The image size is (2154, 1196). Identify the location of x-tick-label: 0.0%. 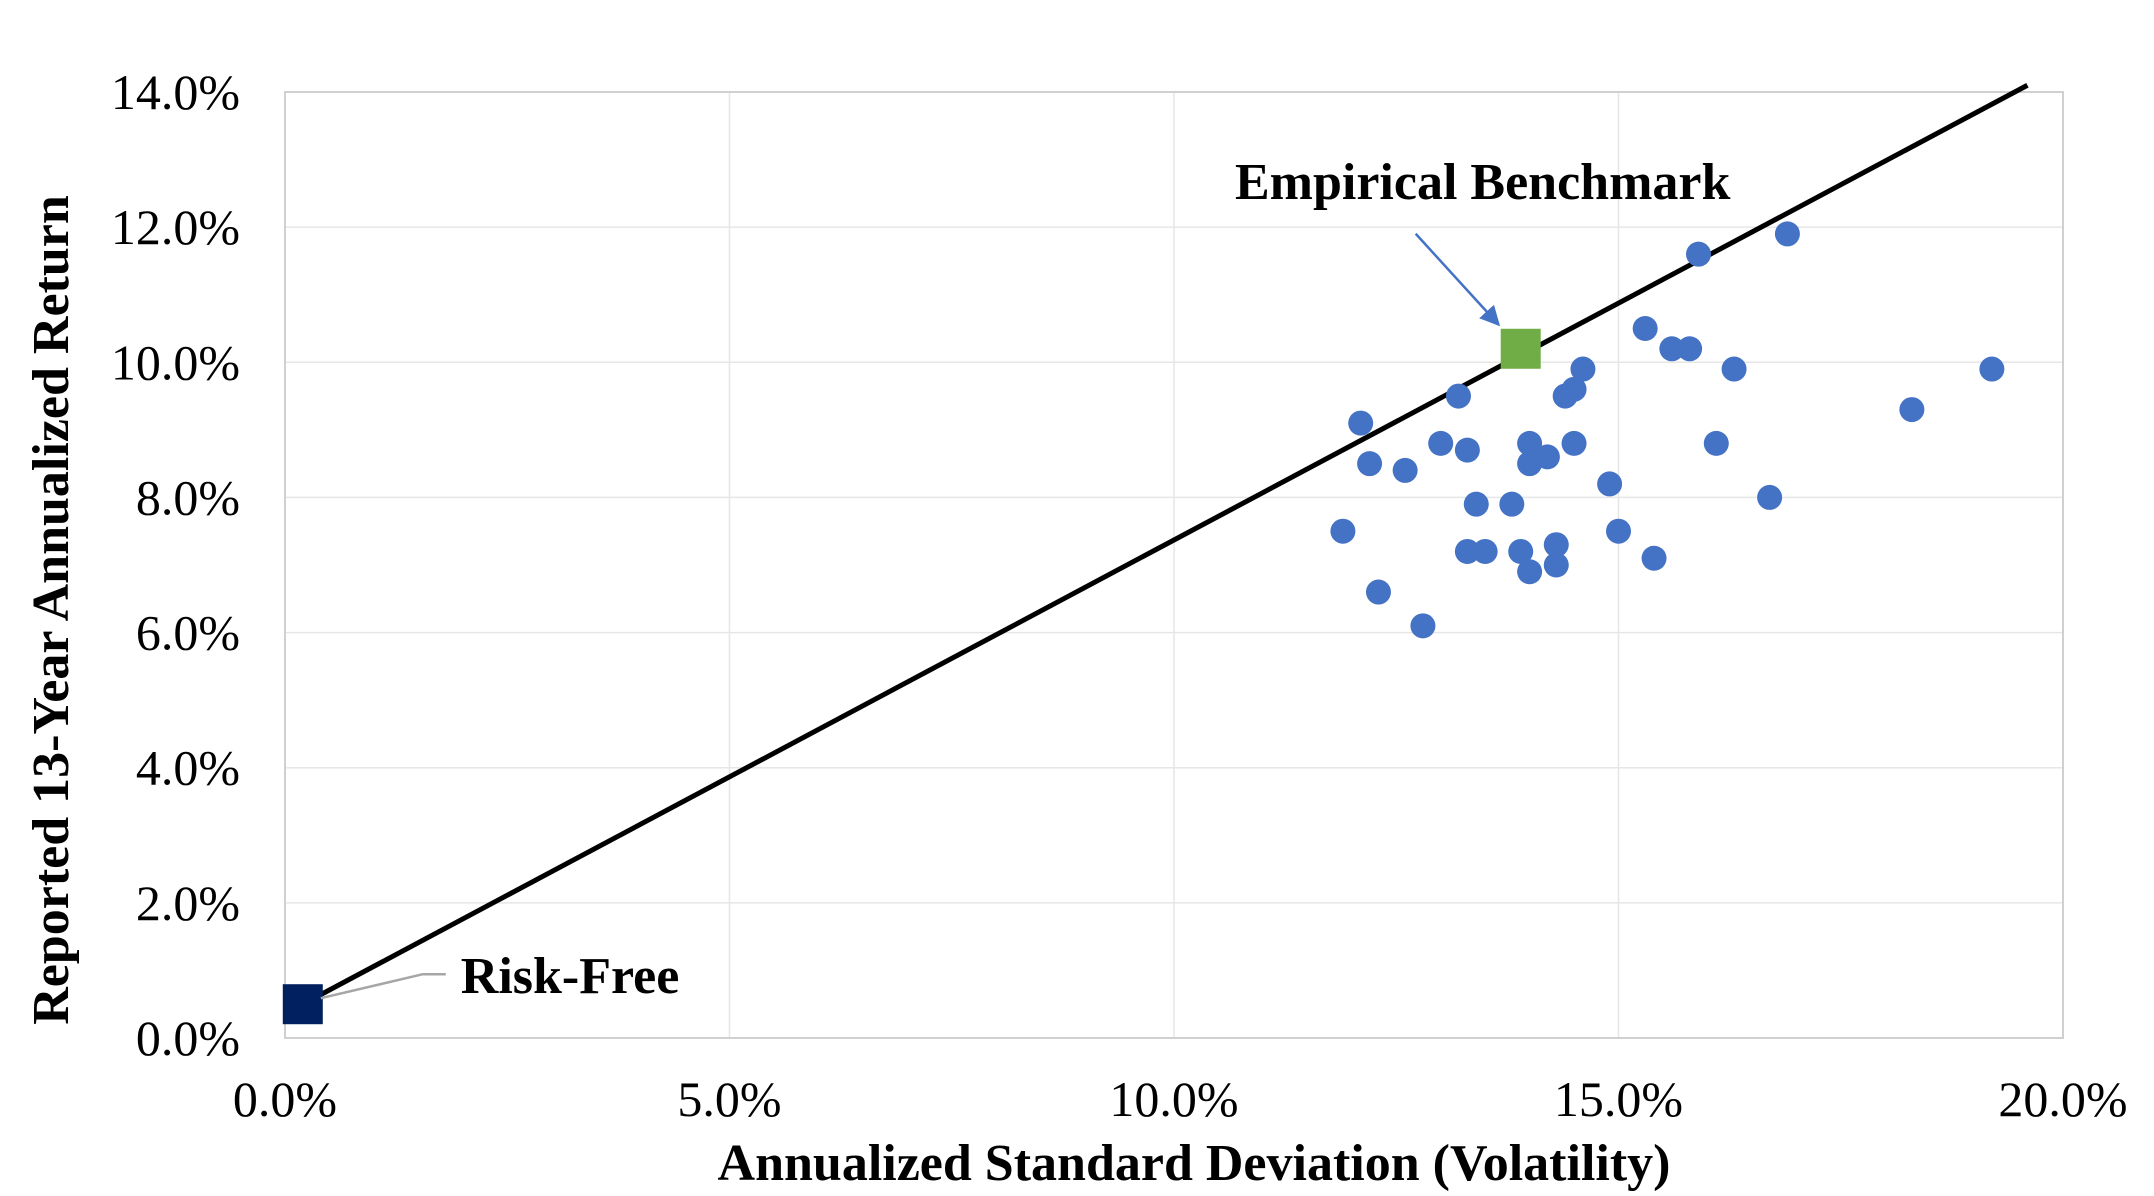
(285, 1099).